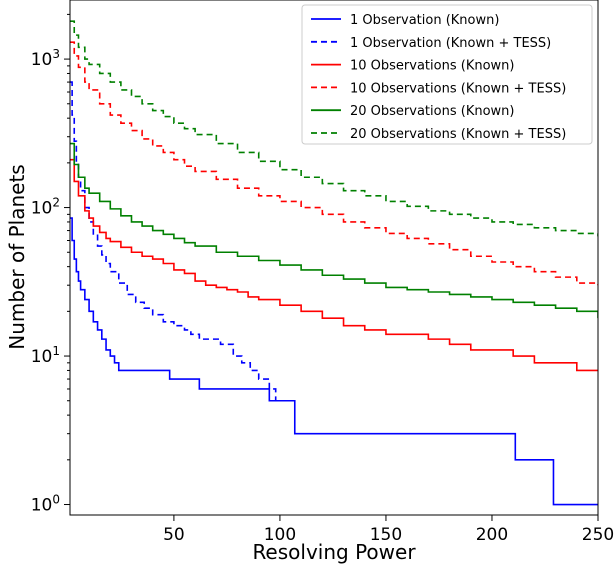 This screenshot has width=614, height=567. I want to click on y-tick-label: 10⁰, so click(45, 504).